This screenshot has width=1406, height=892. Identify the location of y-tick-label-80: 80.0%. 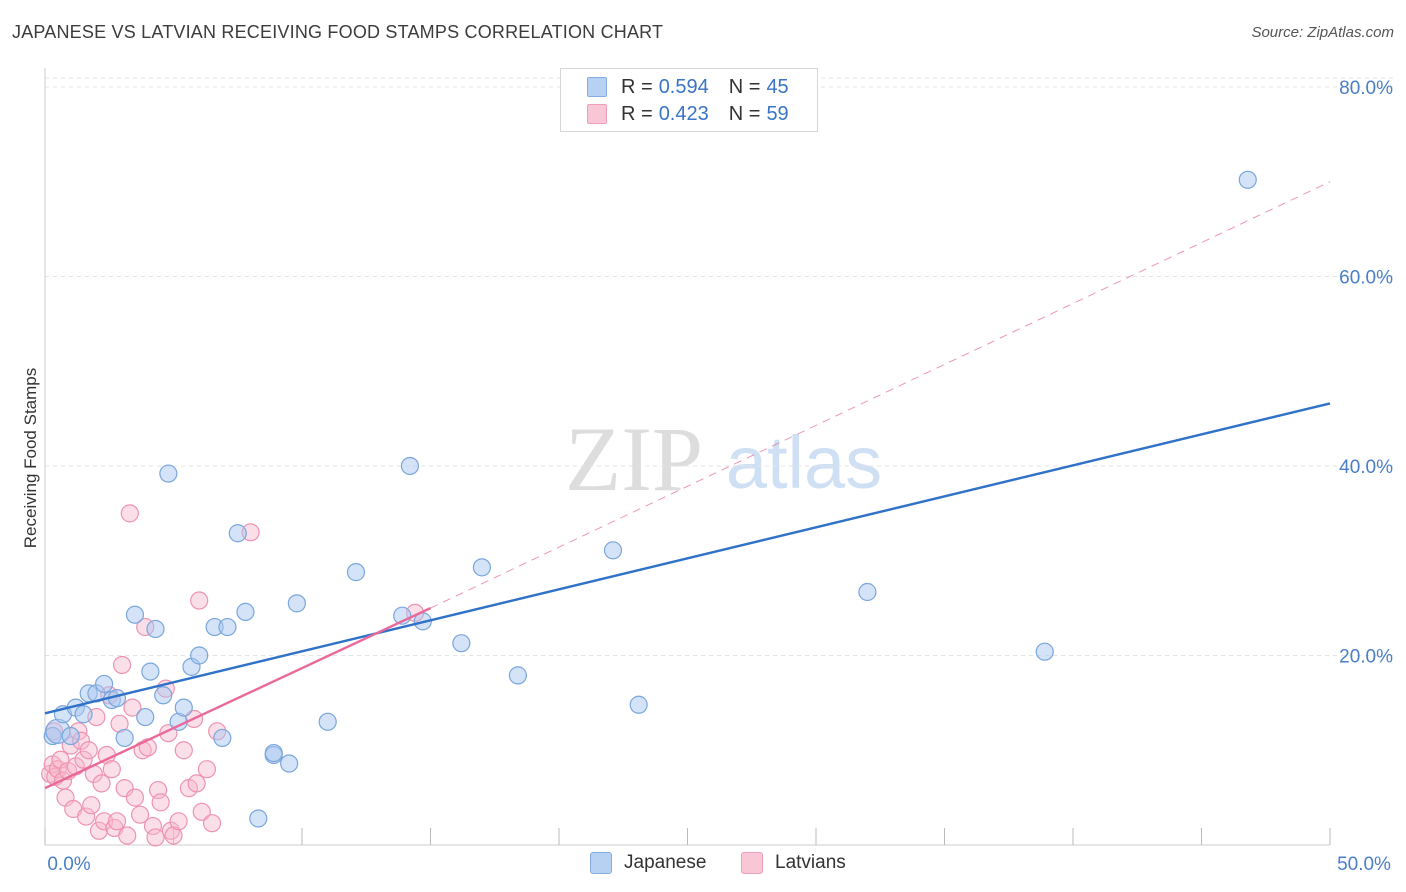
(1366, 88).